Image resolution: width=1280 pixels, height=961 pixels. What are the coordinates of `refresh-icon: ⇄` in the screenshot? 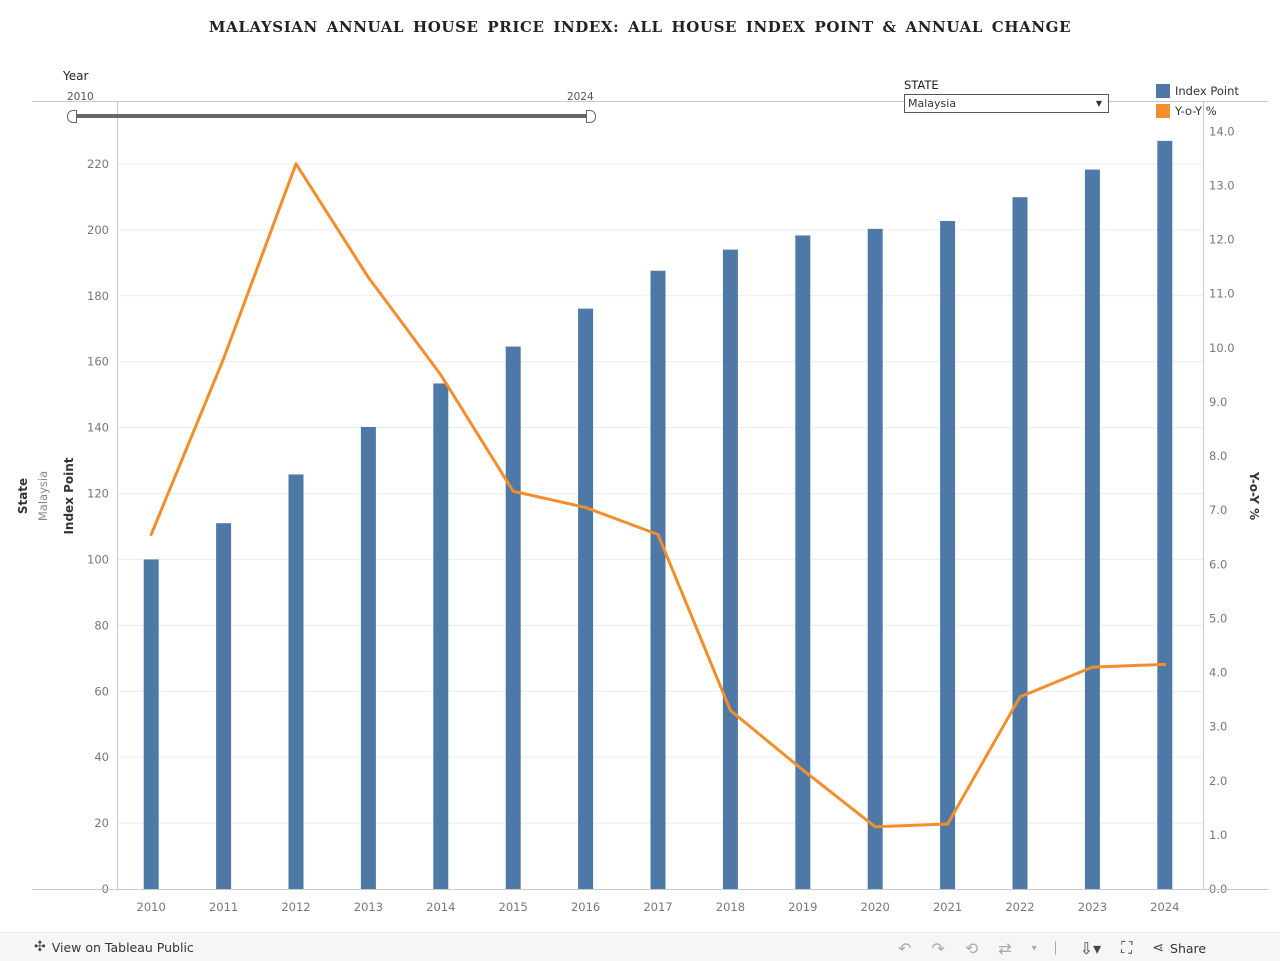 It's located at (1004, 948).